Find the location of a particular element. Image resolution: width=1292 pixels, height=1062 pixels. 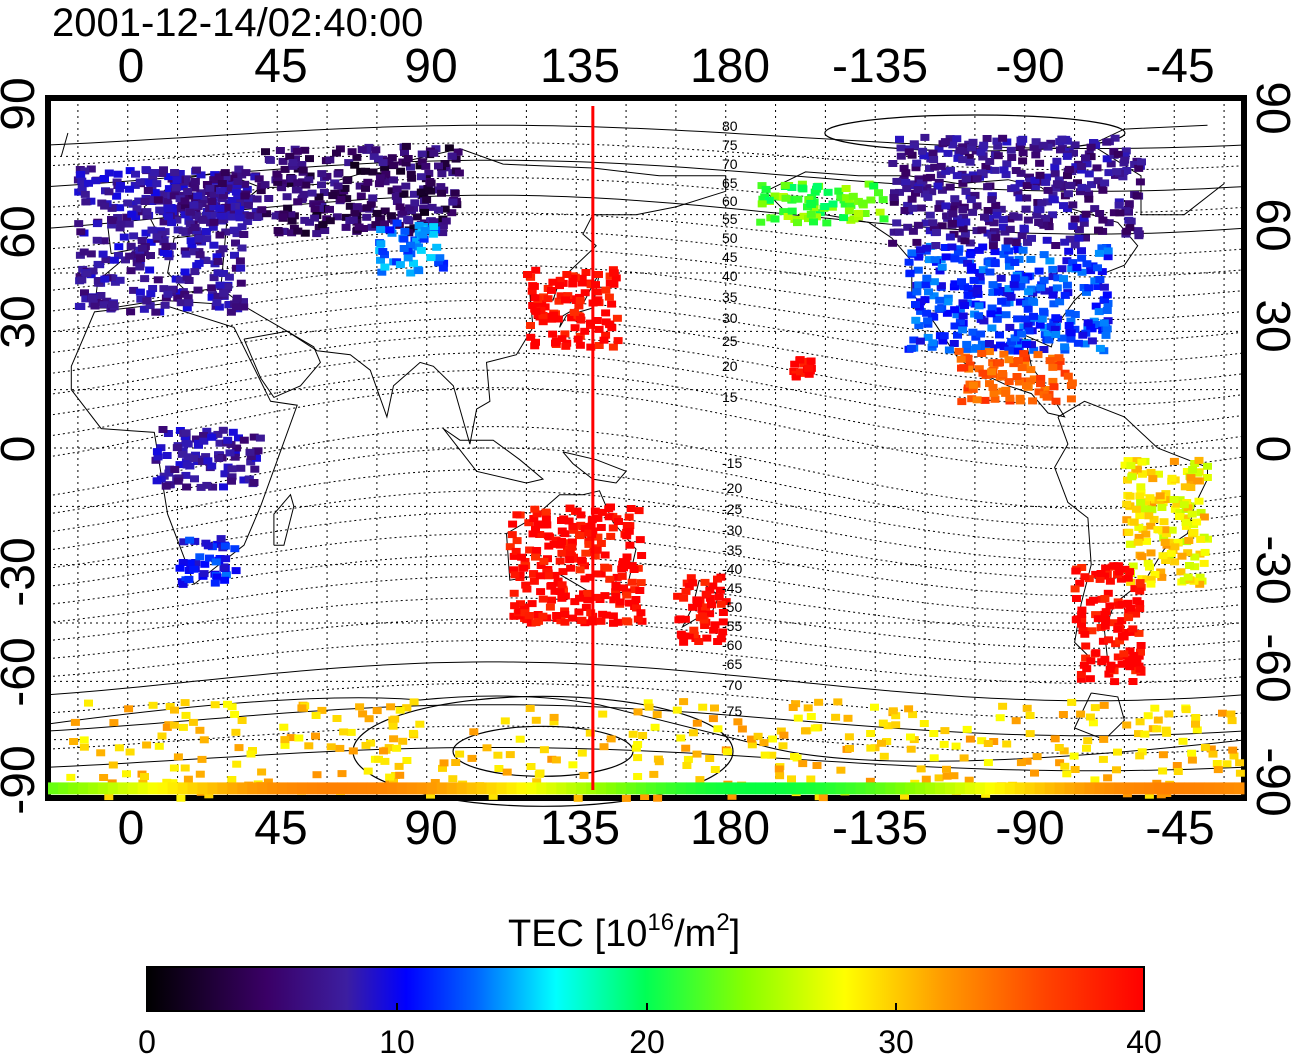

mlat-label: 30 is located at coordinates (730, 318).